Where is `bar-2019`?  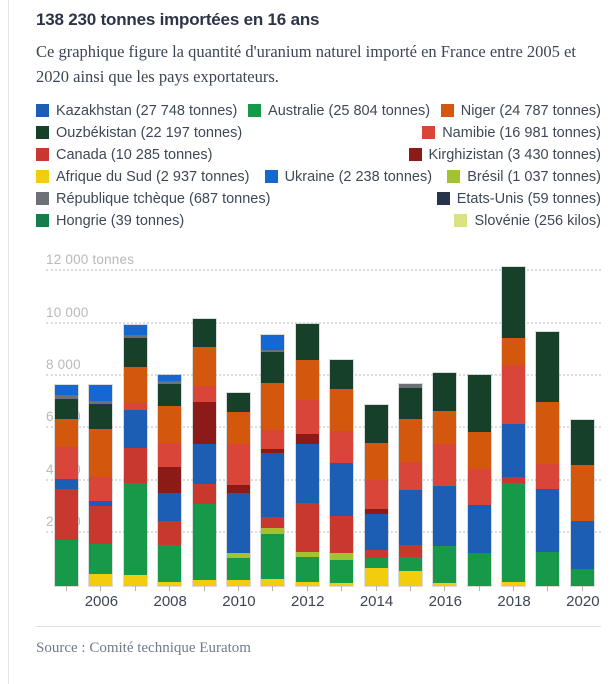 bar-2019 is located at coordinates (548, 459).